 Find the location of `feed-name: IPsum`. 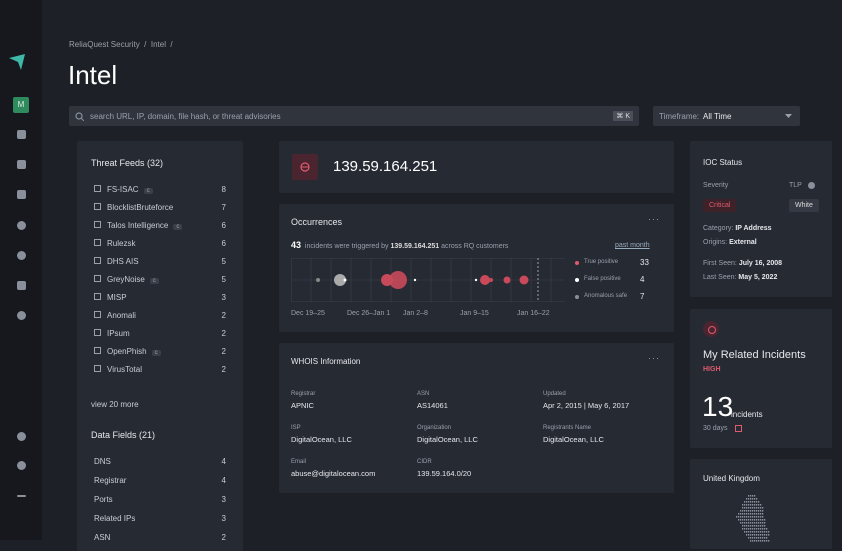

feed-name: IPsum is located at coordinates (118, 333).